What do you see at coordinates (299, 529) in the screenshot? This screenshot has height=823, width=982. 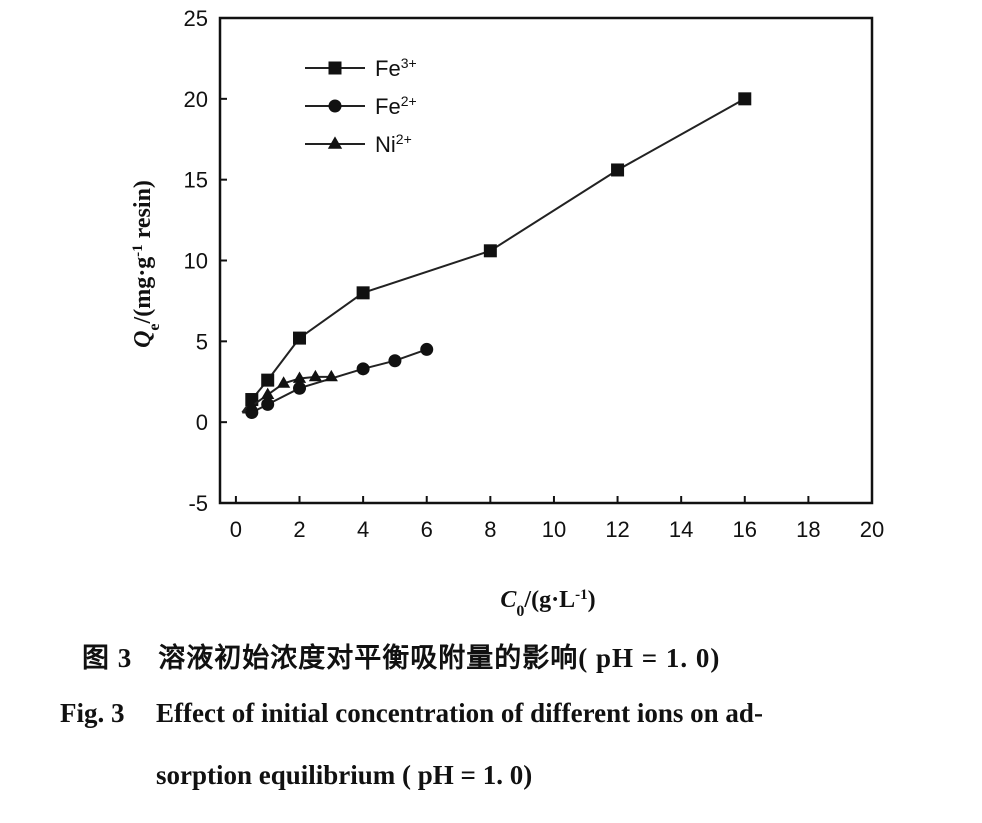 I see `x-tick-label: 2` at bounding box center [299, 529].